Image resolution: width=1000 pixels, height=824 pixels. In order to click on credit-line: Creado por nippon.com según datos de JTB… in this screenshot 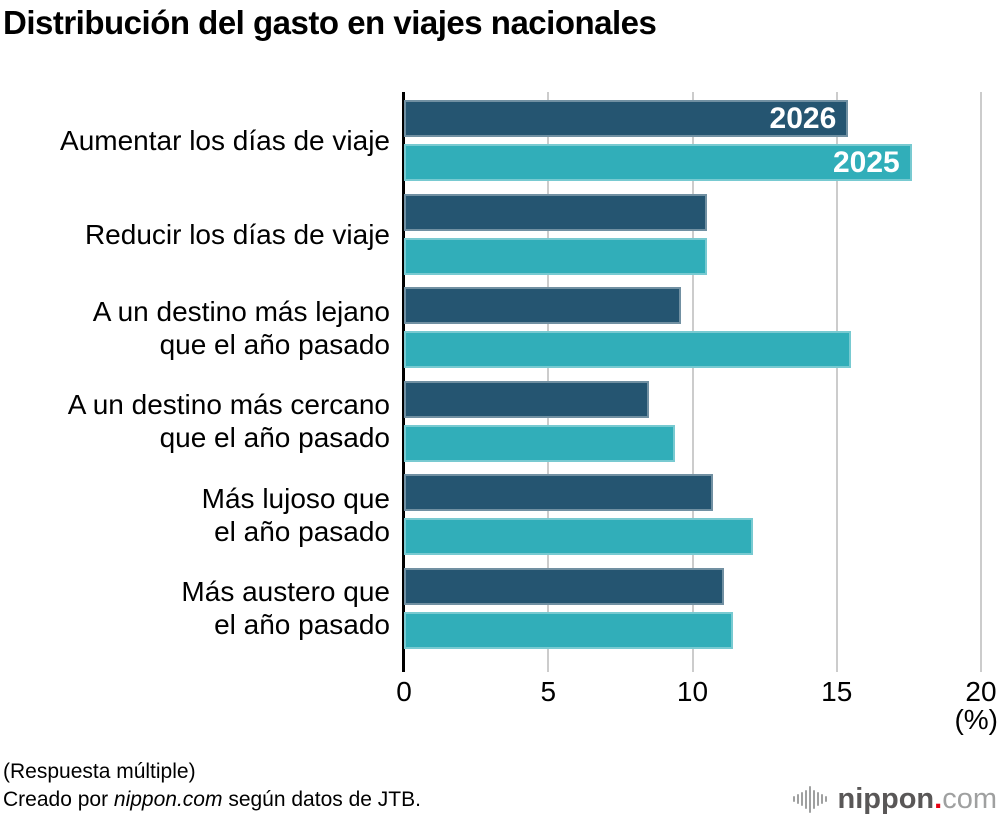, I will do `click(212, 800)`.